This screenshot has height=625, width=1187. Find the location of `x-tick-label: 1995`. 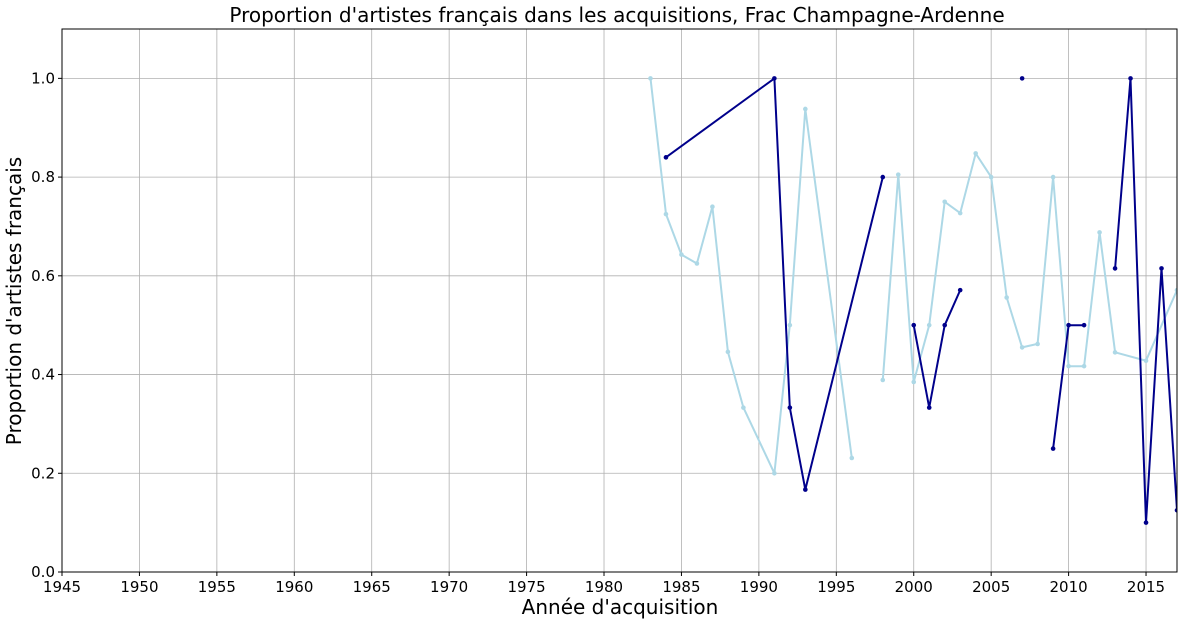

x-tick-label: 1995 is located at coordinates (836, 587).